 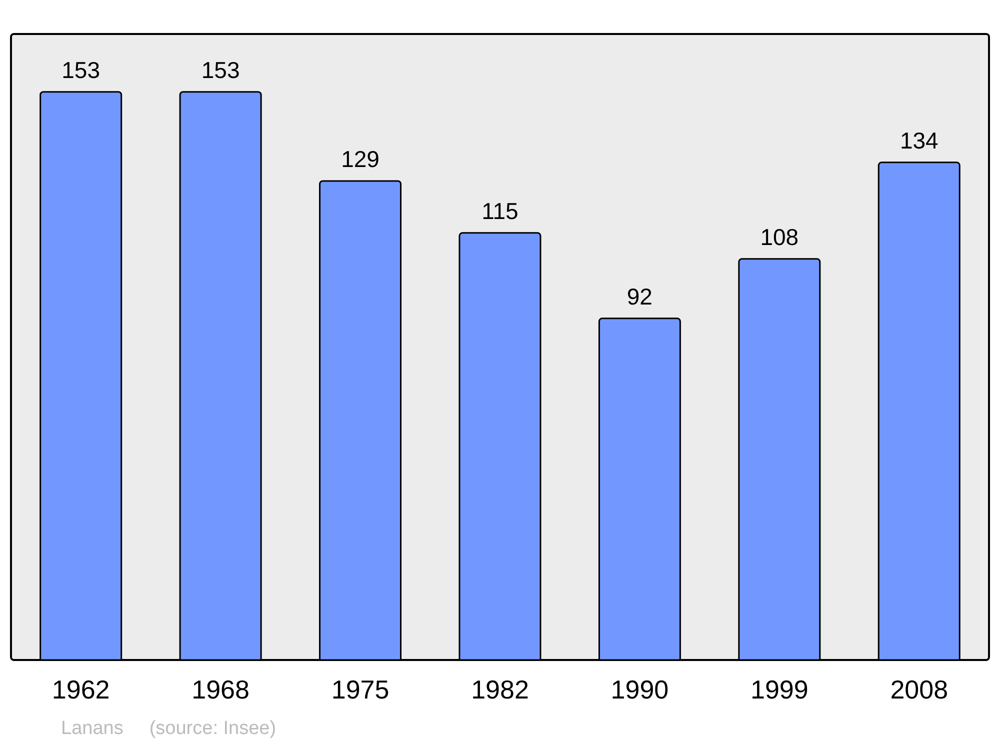 What do you see at coordinates (919, 689) in the screenshot?
I see `x-tick-label: 2008` at bounding box center [919, 689].